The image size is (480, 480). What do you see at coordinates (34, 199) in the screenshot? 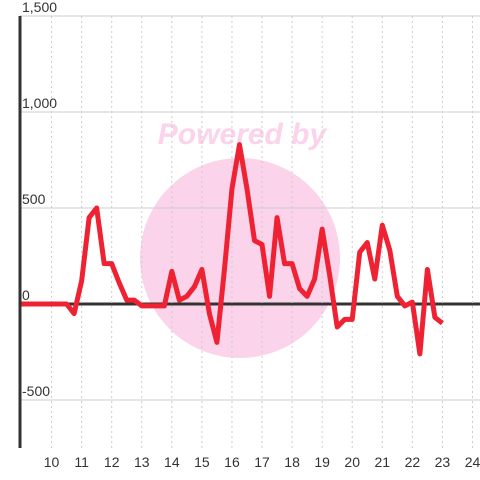
I see `y-tick-label: 500` at bounding box center [34, 199].